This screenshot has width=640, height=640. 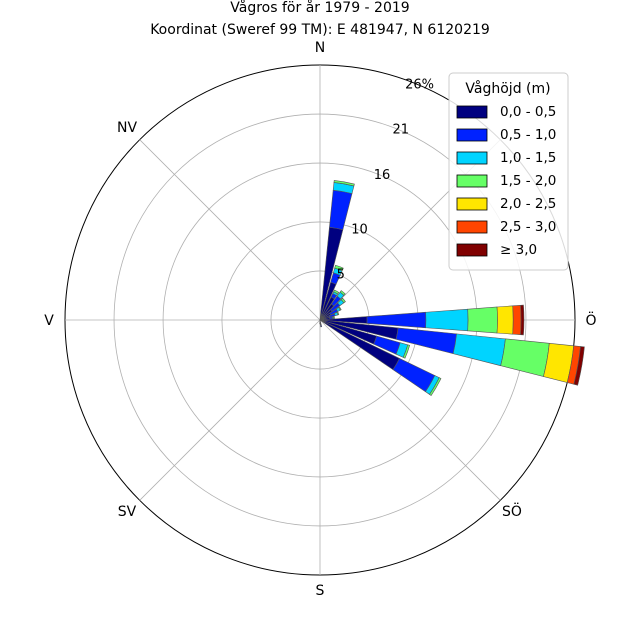 What do you see at coordinates (528, 204) in the screenshot?
I see `legend-label: 2,0 - 2,5` at bounding box center [528, 204].